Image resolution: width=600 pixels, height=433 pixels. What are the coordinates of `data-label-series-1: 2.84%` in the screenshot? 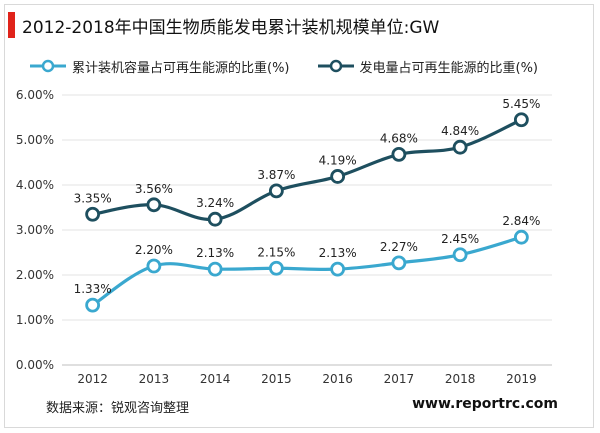 It's located at (521, 221).